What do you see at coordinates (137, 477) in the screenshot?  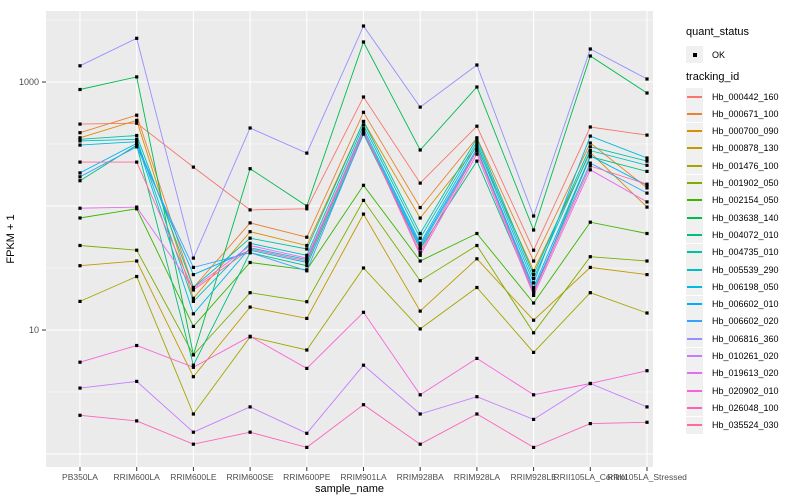 I see `x-tick-label: RRIM600LA` at bounding box center [137, 477].